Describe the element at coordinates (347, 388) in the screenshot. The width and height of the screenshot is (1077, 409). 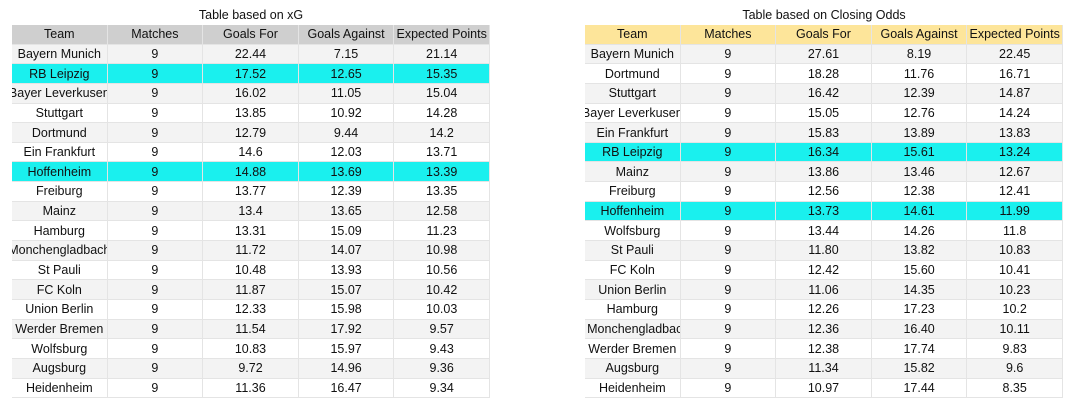
I see `table-cell: 16.47` at that location.